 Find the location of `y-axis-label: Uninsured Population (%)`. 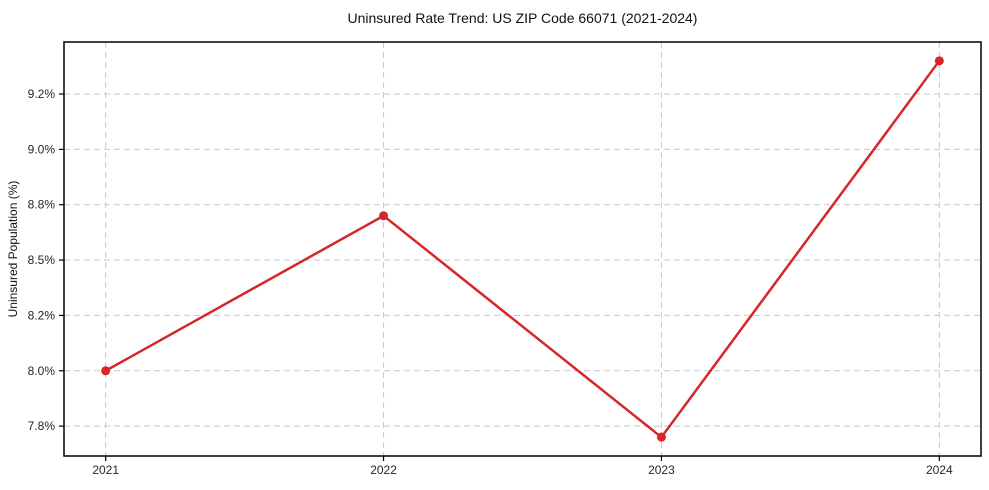

y-axis-label: Uninsured Population (%) is located at coordinates (13, 249).